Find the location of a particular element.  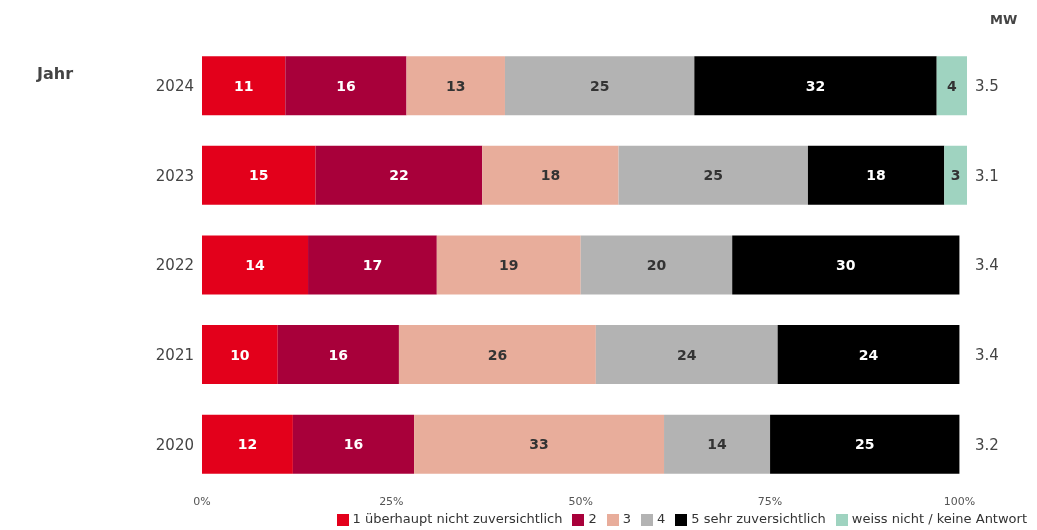

text: MW is located at coordinates (1004, 19).